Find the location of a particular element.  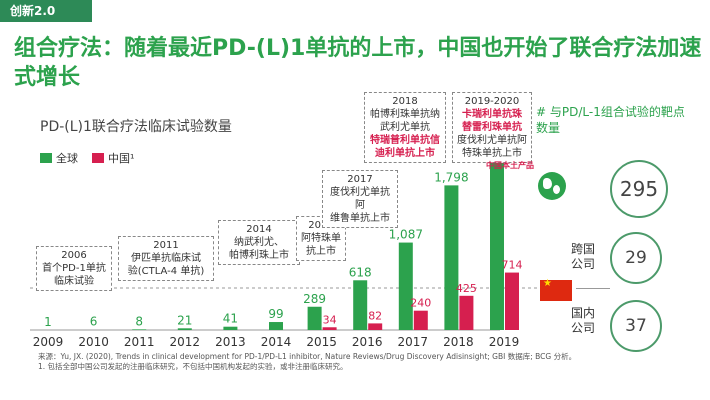

annotation-2018: 2018 帕博利珠单抗纳 武利尤单抗 特瑞普利单抗信 迪利单抗上市 is located at coordinates (405, 127).